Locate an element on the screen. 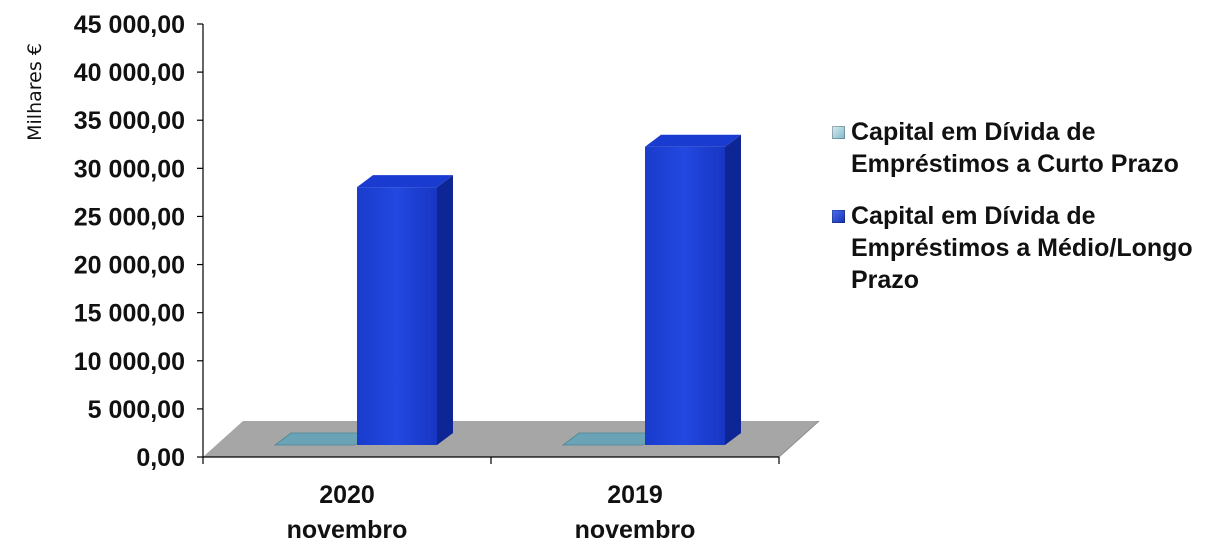 This screenshot has width=1212, height=546. bar-short-term-2020 is located at coordinates (323, 439).